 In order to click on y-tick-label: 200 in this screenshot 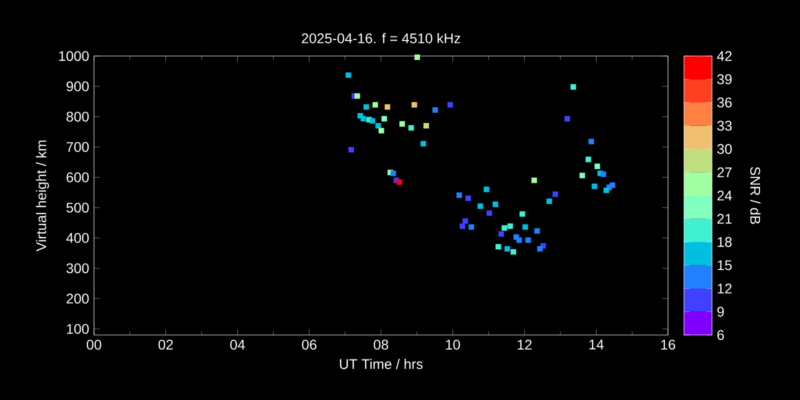, I will do `click(77, 299)`.